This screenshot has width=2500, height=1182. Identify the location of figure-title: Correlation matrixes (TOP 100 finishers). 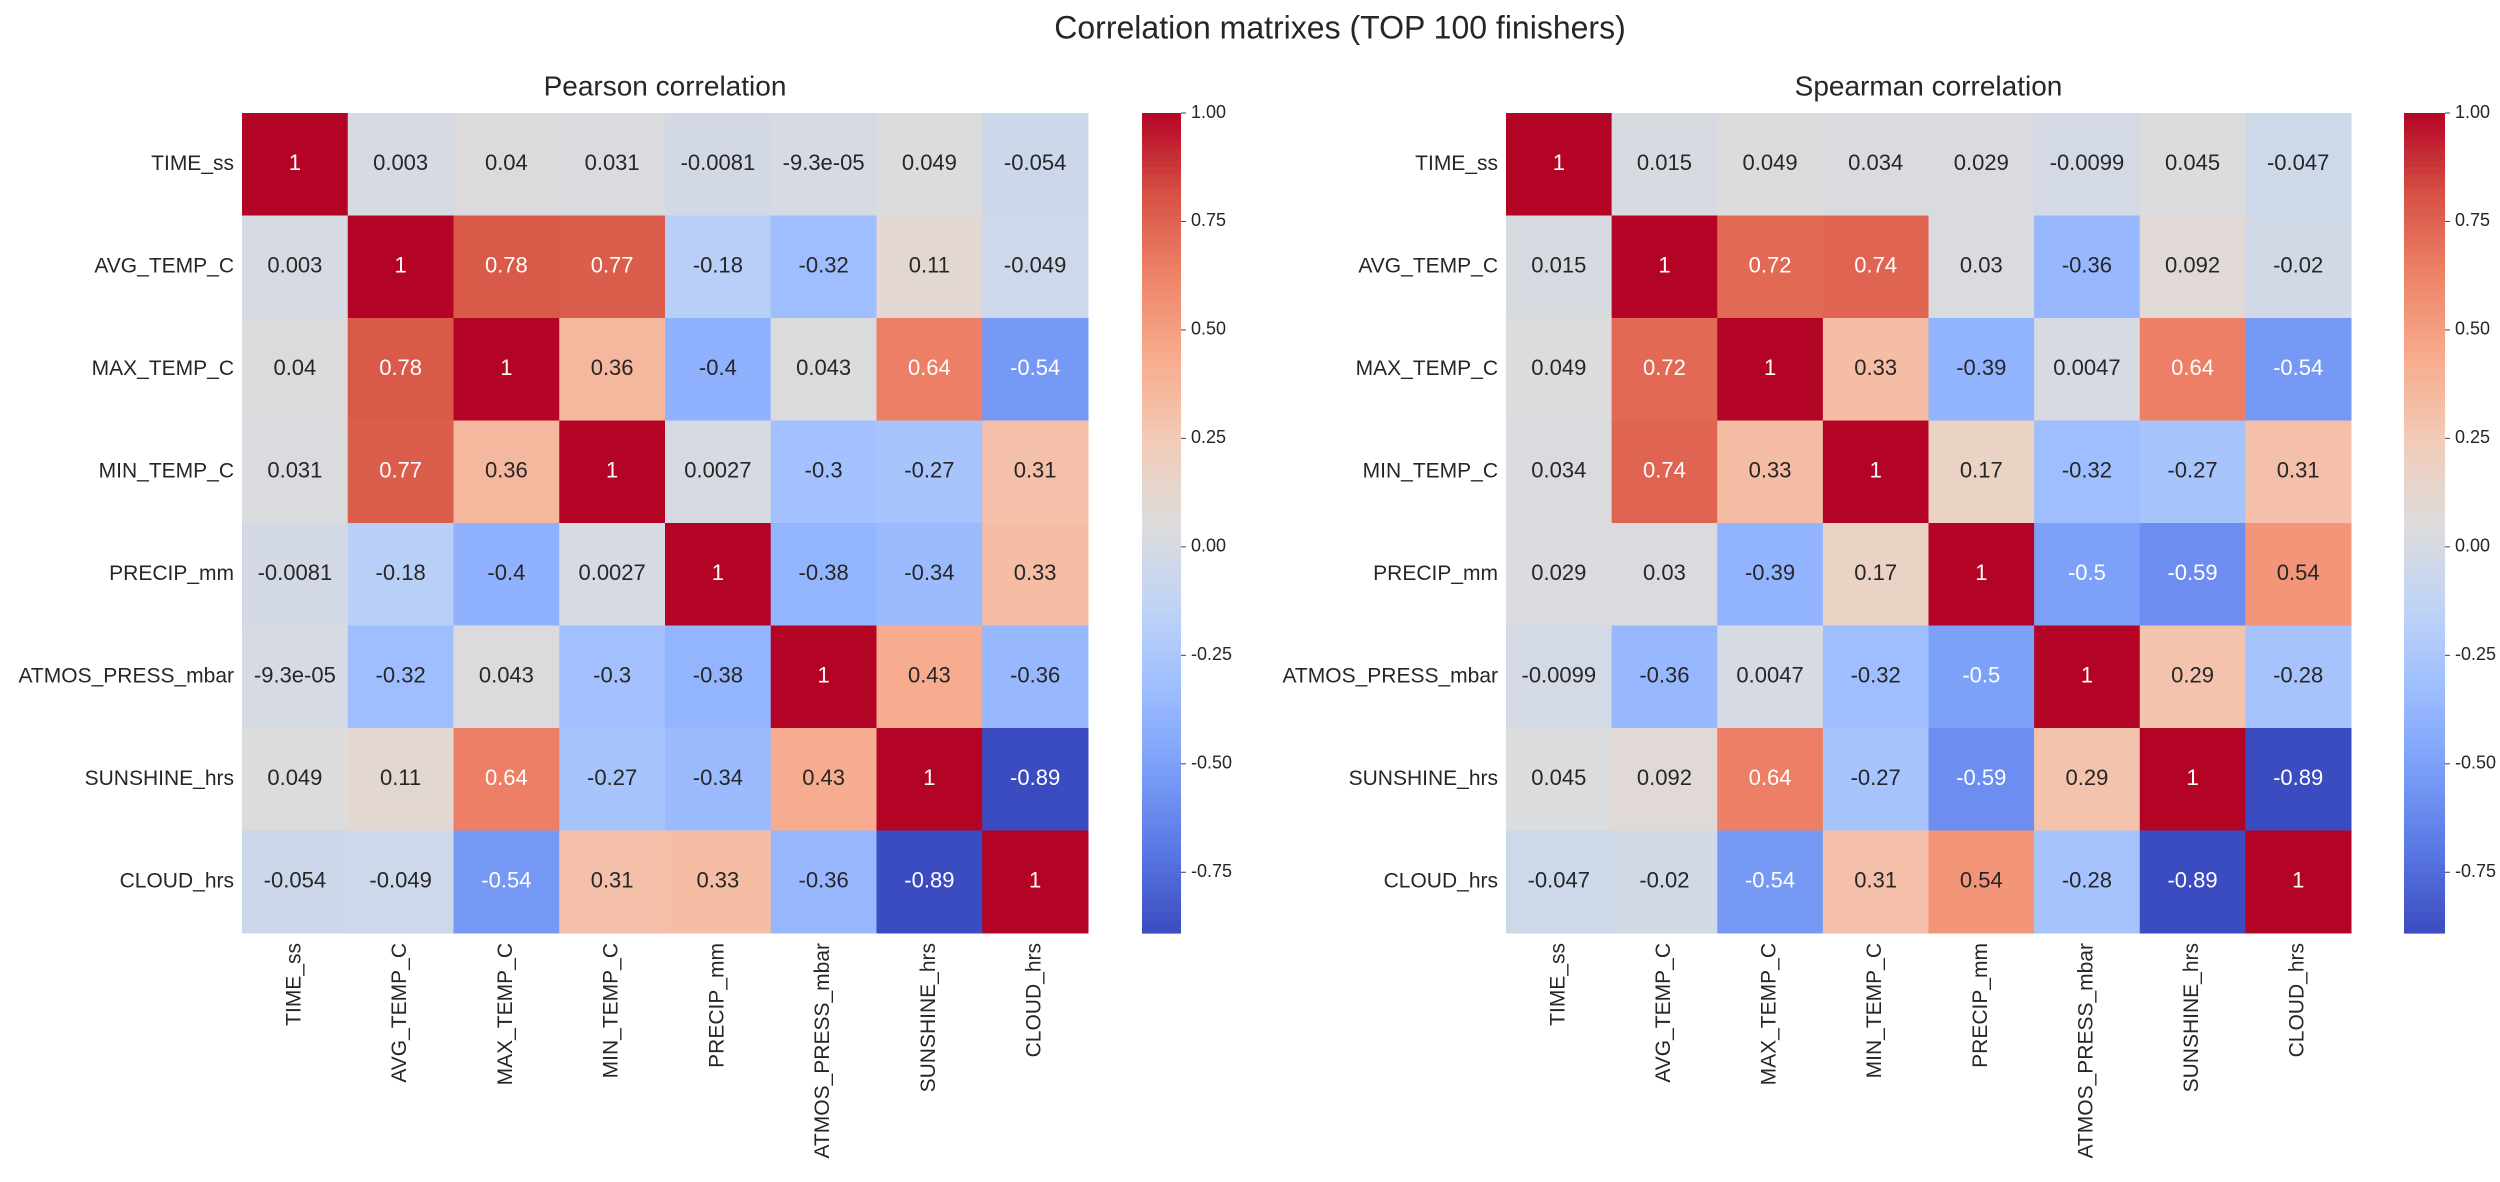
(1339, 27).